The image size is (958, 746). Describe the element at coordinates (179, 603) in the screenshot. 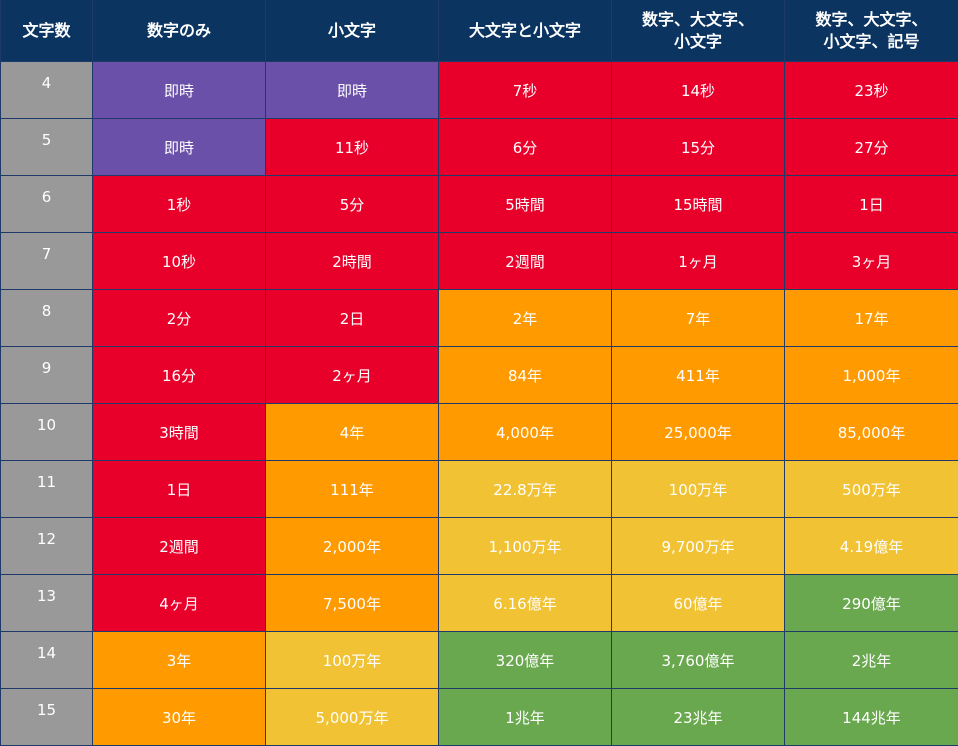

I see `time-cell-numbers-only: 4ヶ月` at that location.